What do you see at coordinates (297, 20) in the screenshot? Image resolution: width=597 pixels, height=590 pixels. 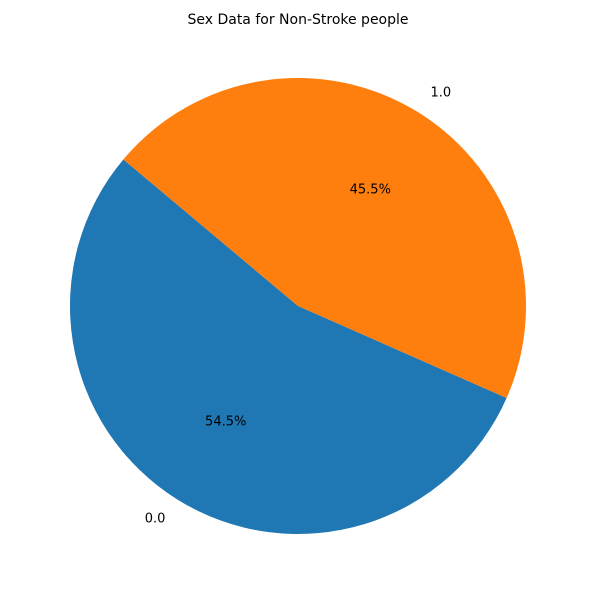 I see `chart-title: Sex Data for Non-Stroke people` at bounding box center [297, 20].